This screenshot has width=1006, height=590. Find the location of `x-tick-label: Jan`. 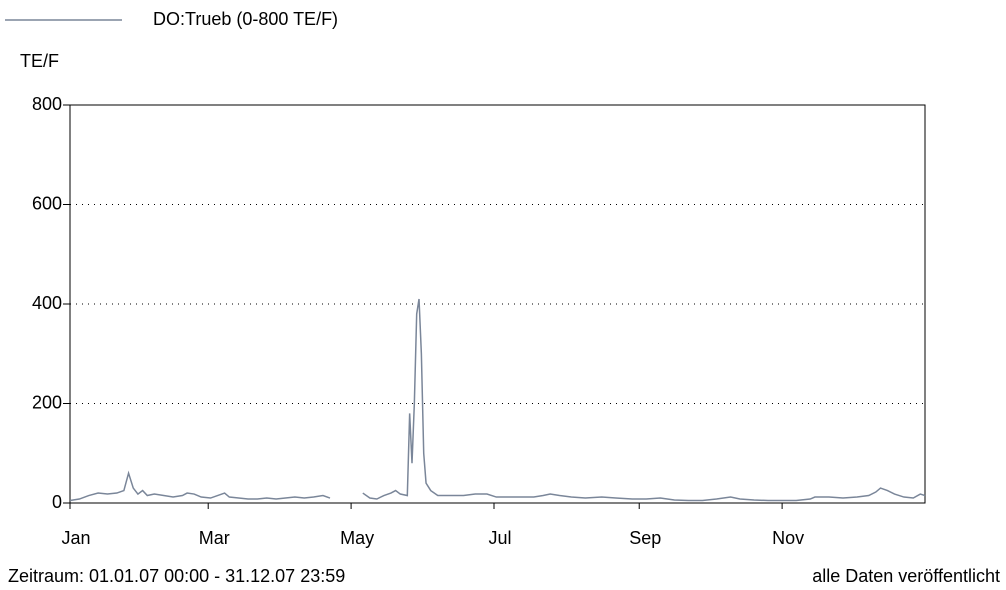

x-tick-label: Jan is located at coordinates (75, 538).